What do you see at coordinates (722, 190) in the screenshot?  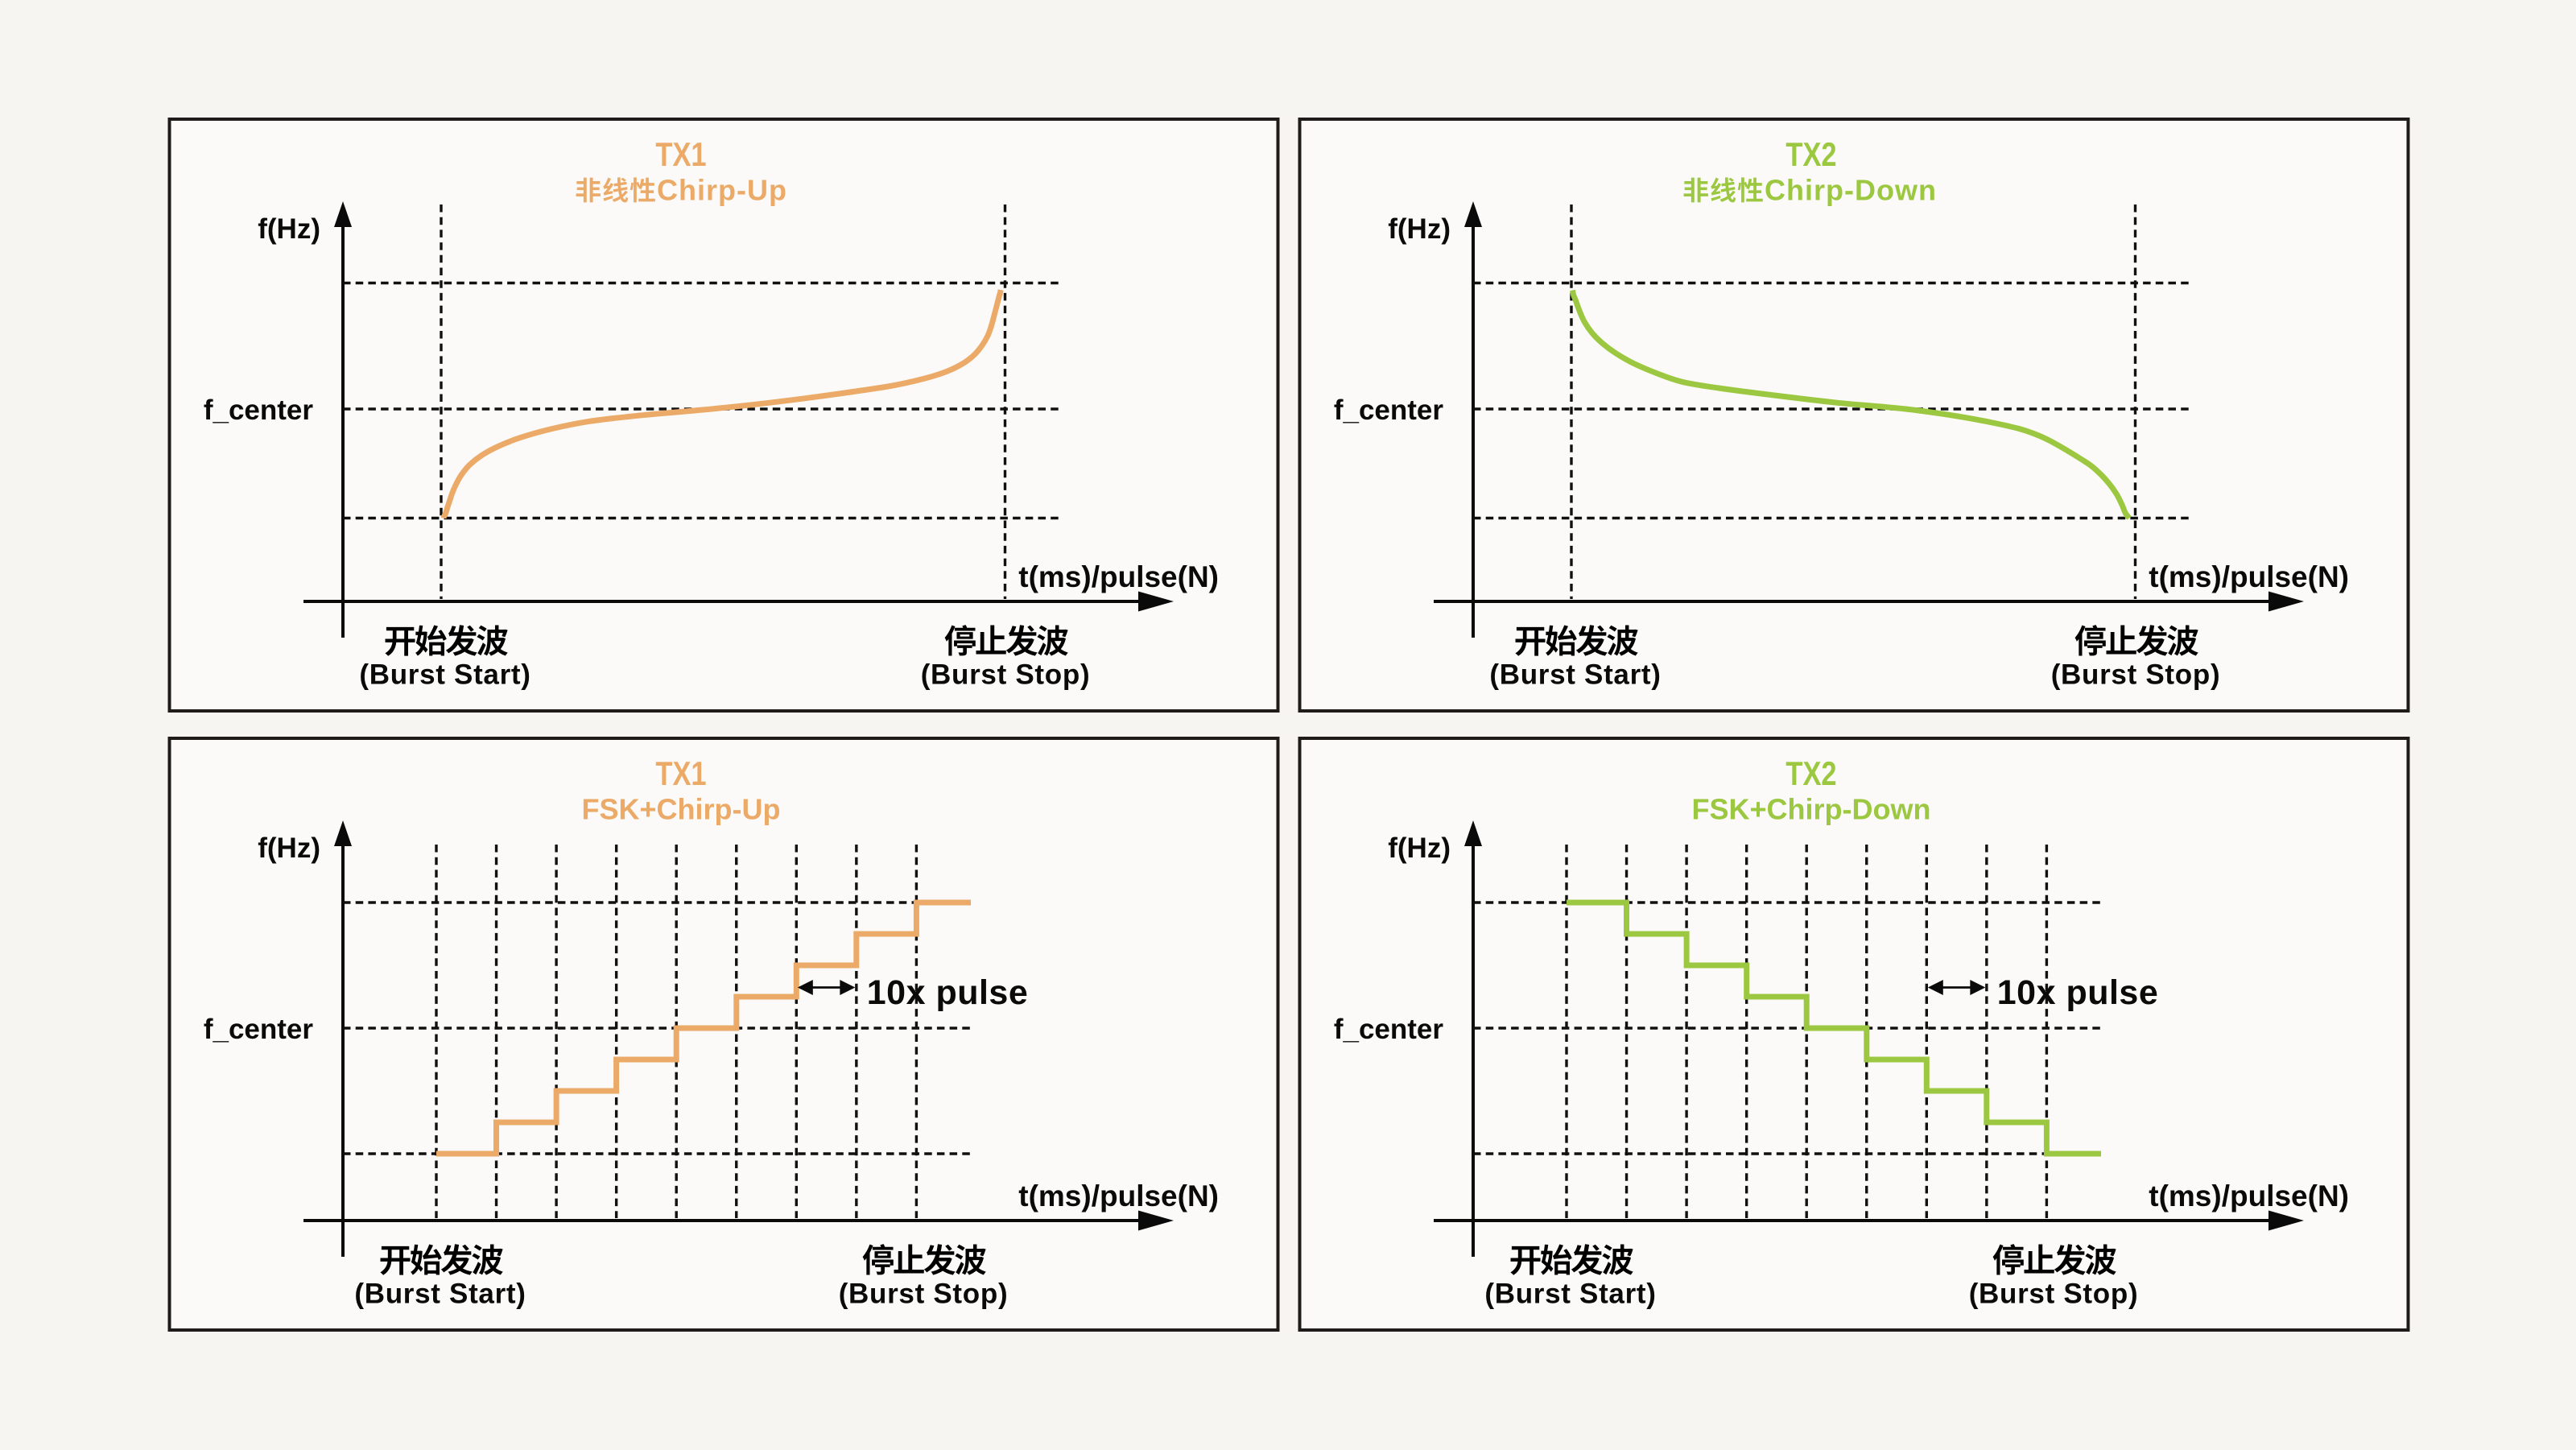 I see `svg-text: Chirp-Up` at bounding box center [722, 190].